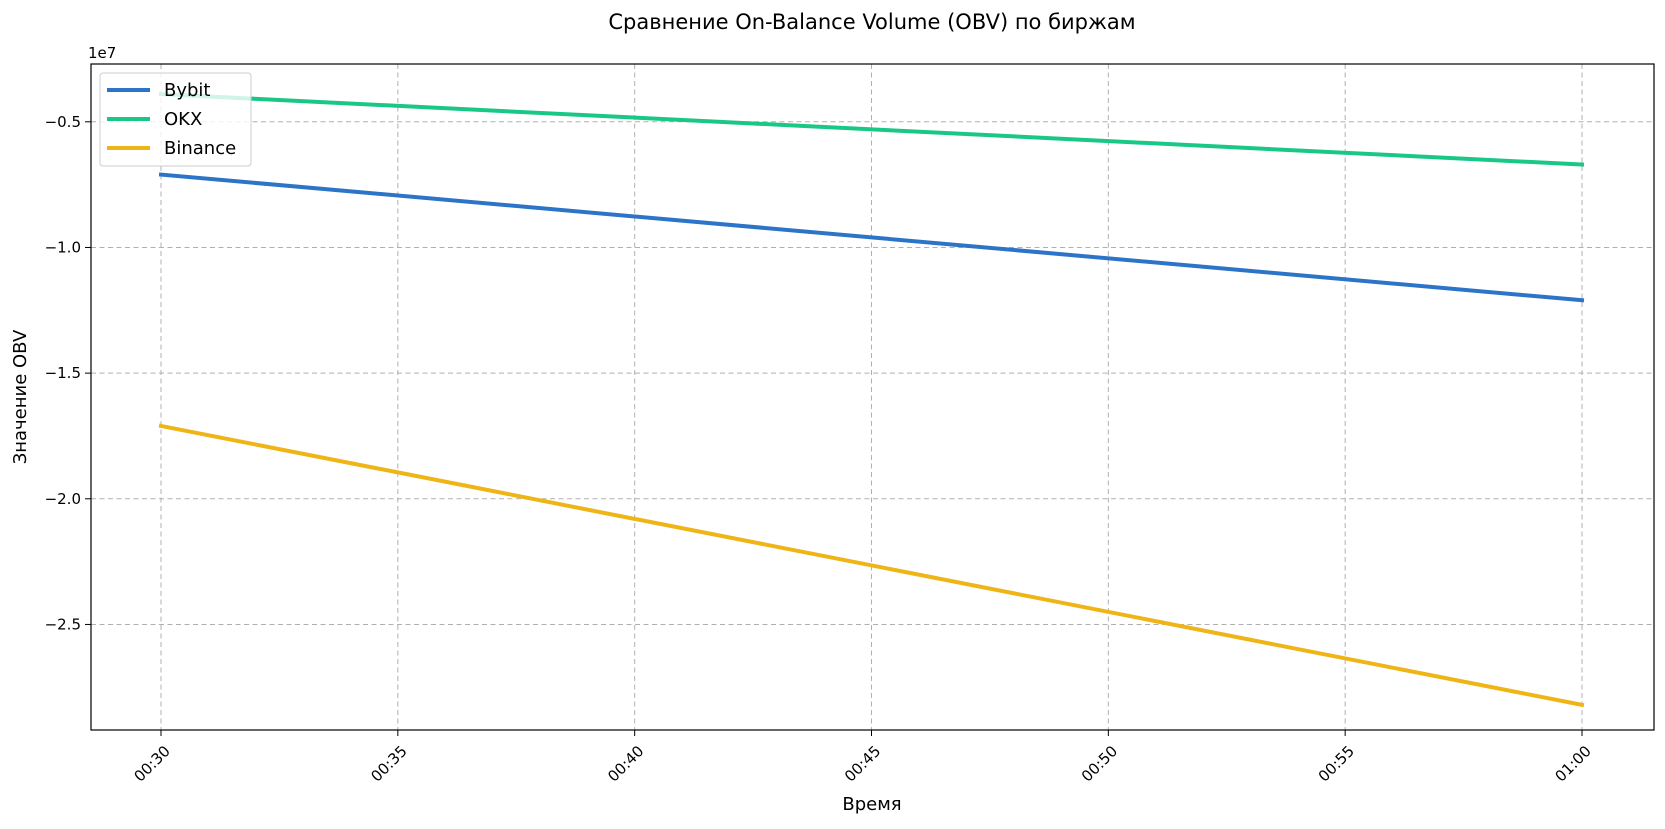 The height and width of the screenshot is (829, 1665). What do you see at coordinates (200, 148) in the screenshot?
I see `legend-label-binance: Binance` at bounding box center [200, 148].